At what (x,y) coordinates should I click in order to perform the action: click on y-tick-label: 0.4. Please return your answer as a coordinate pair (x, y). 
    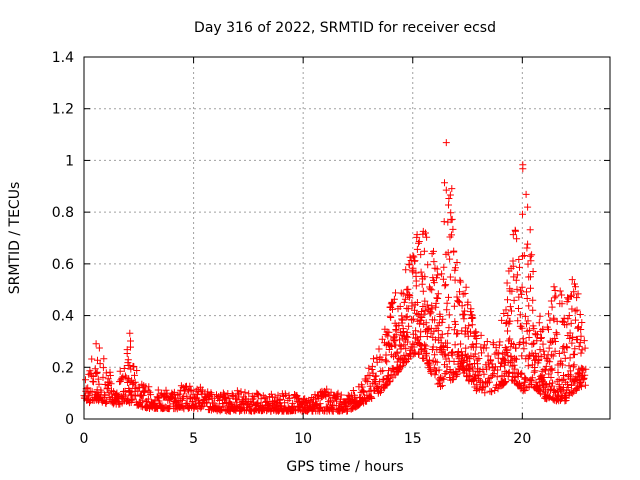
    Looking at the image, I should click on (63, 317).